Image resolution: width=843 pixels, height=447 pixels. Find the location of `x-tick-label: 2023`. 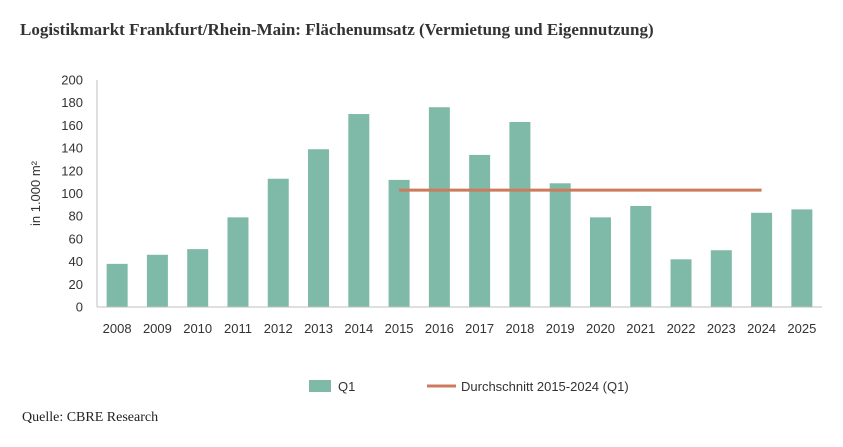

x-tick-label: 2023 is located at coordinates (721, 328).